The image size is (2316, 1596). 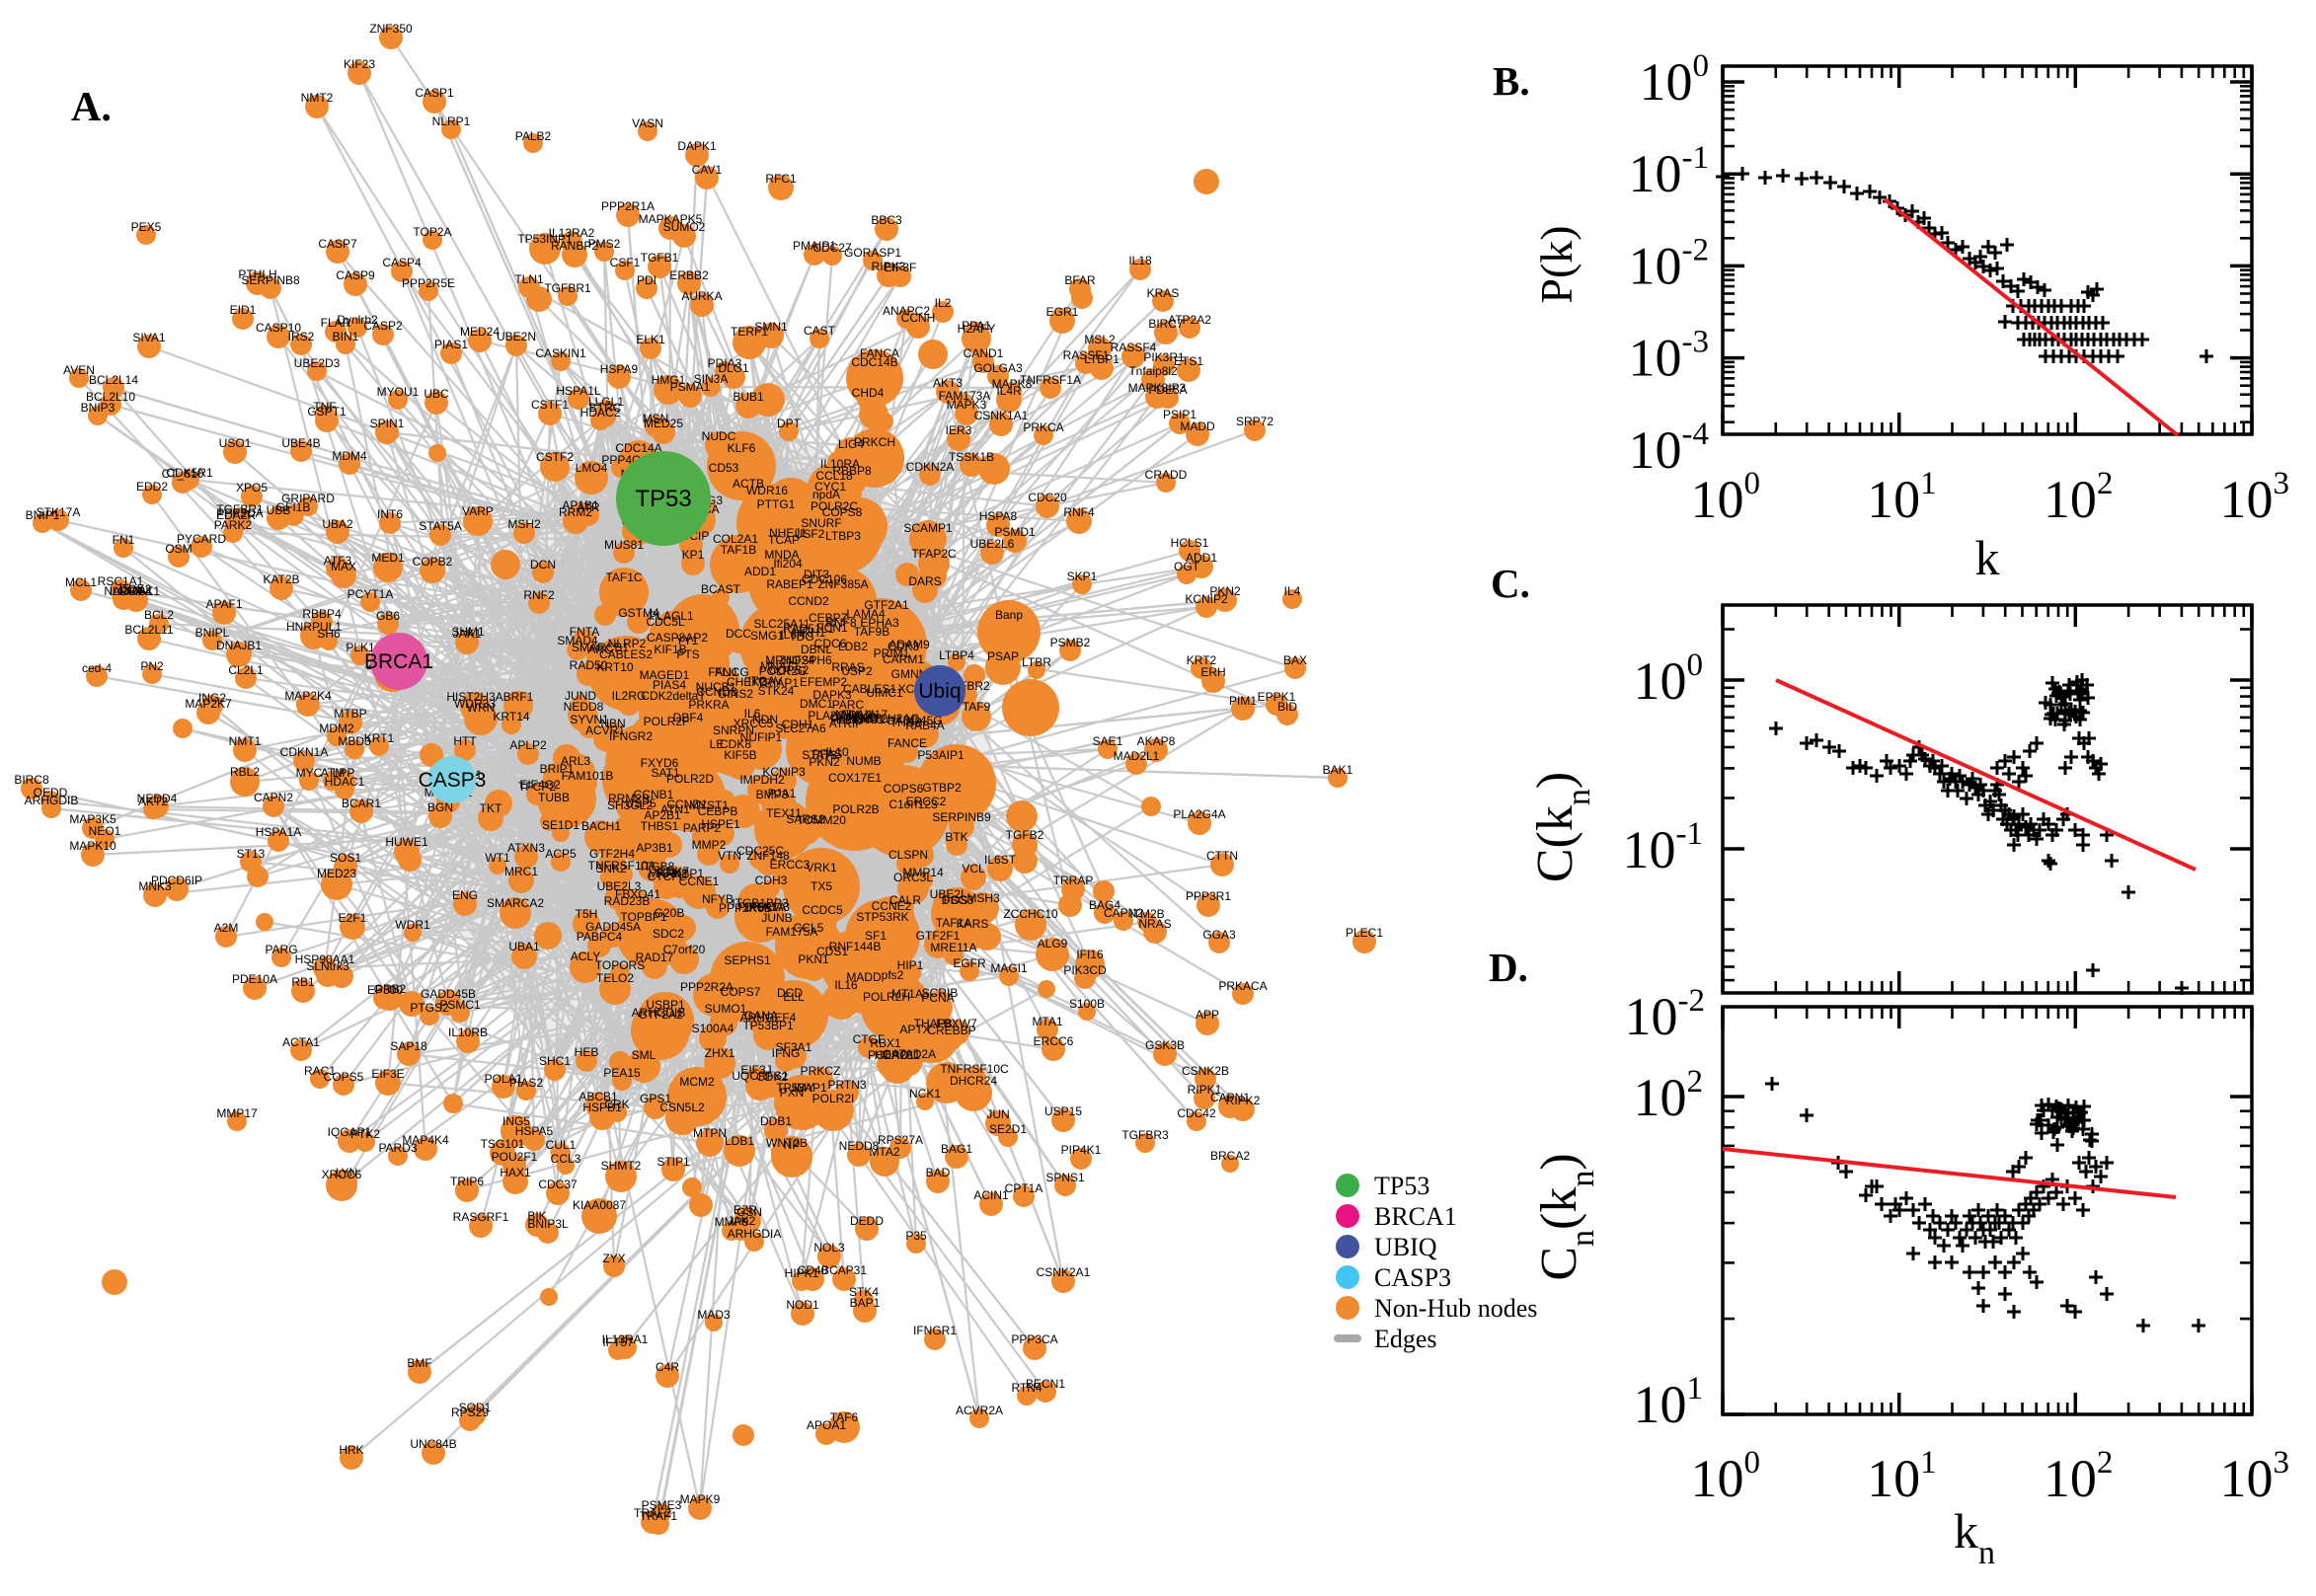 I want to click on svg-text: PPP3R1, so click(x=1208, y=896).